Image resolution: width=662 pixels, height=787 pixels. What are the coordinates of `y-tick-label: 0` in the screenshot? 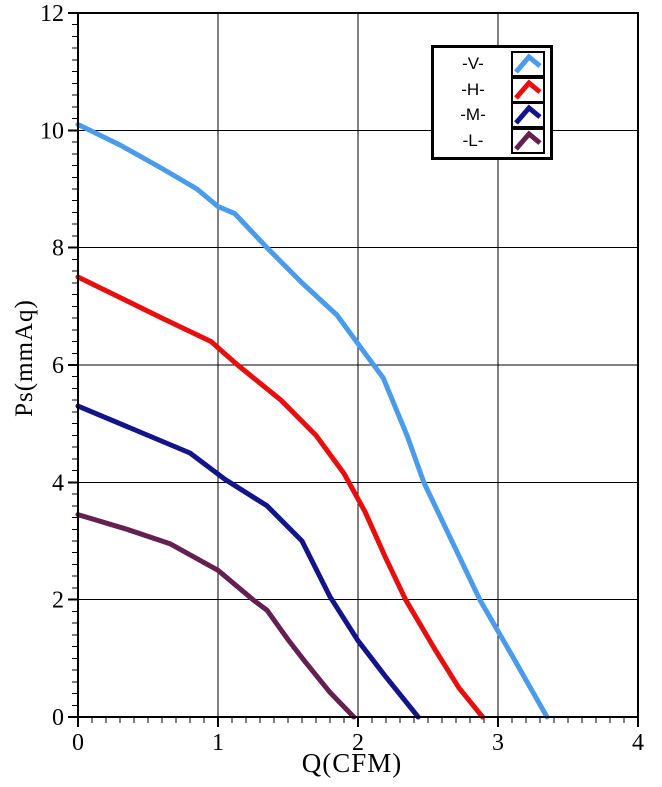 It's located at (58, 718).